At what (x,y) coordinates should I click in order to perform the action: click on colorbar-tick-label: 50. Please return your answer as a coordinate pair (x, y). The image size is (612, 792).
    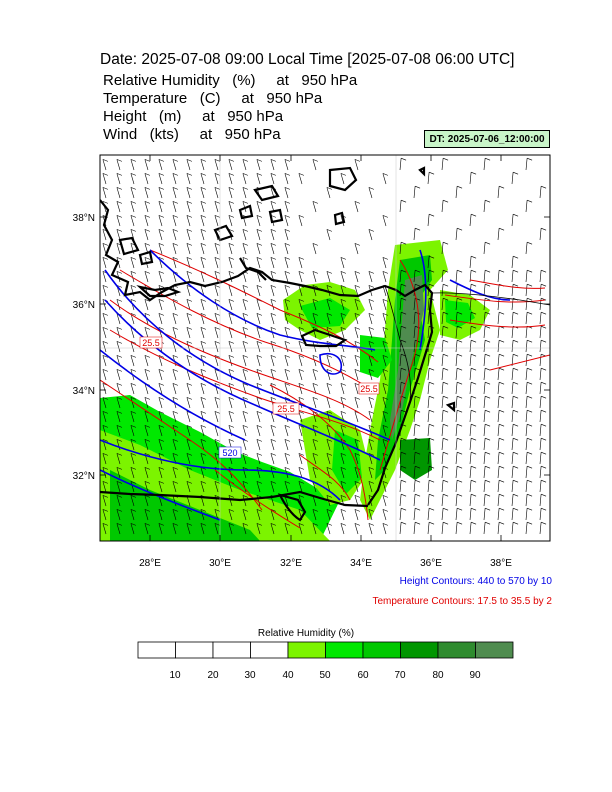
    Looking at the image, I should click on (325, 675).